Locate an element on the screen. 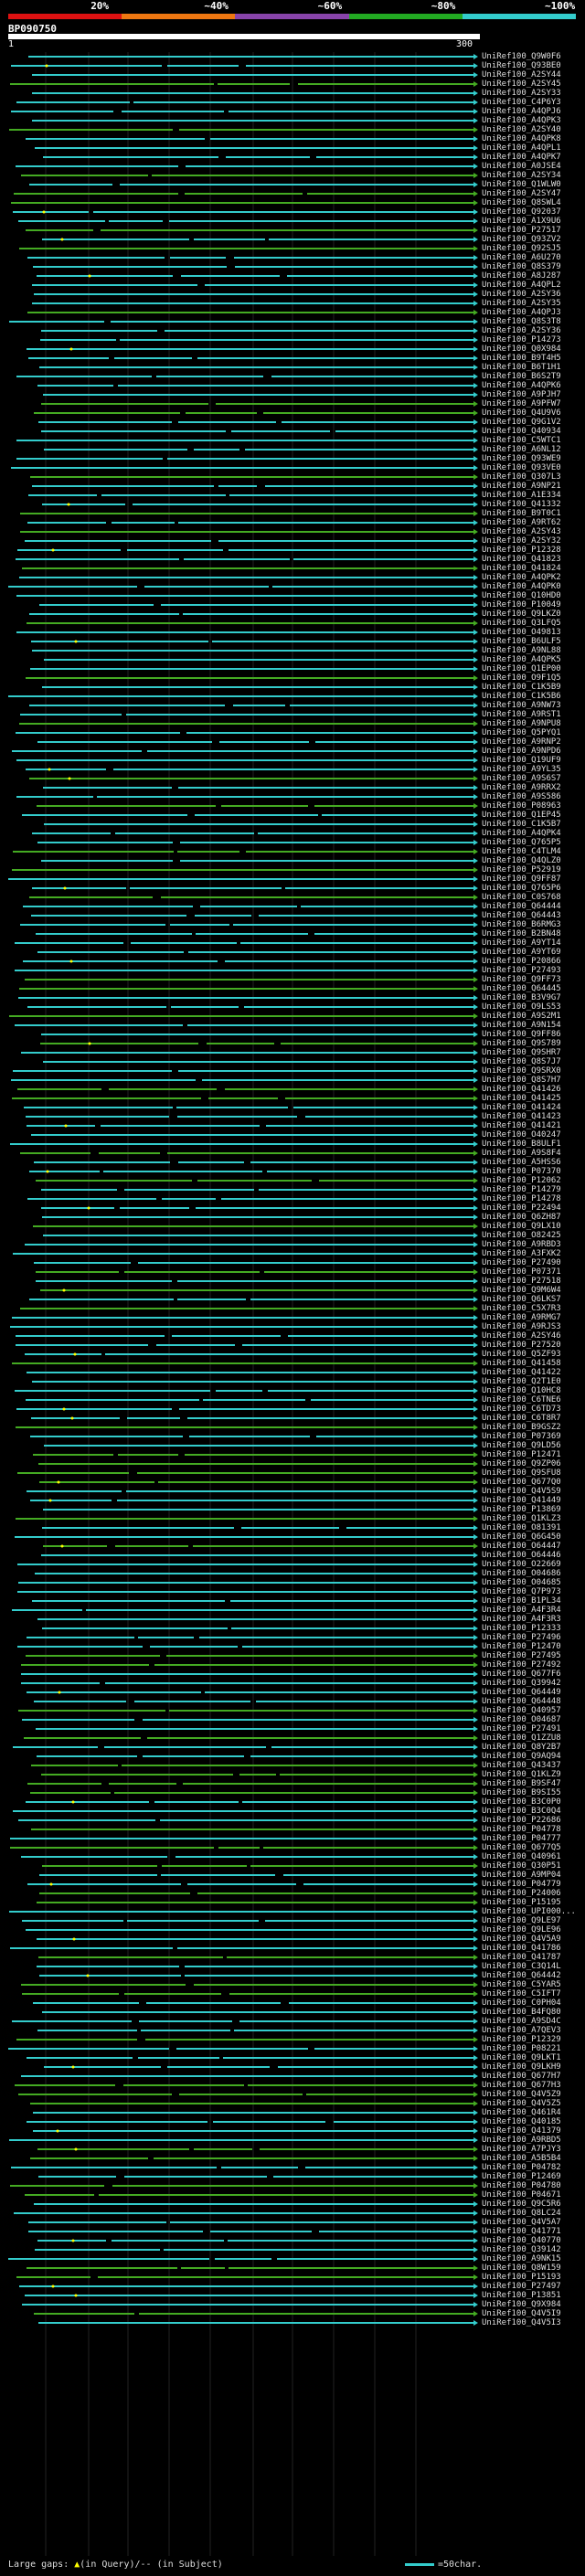 The width and height of the screenshot is (585, 2576). hit-link: UniRef100_Q9LD56 is located at coordinates (521, 1445).